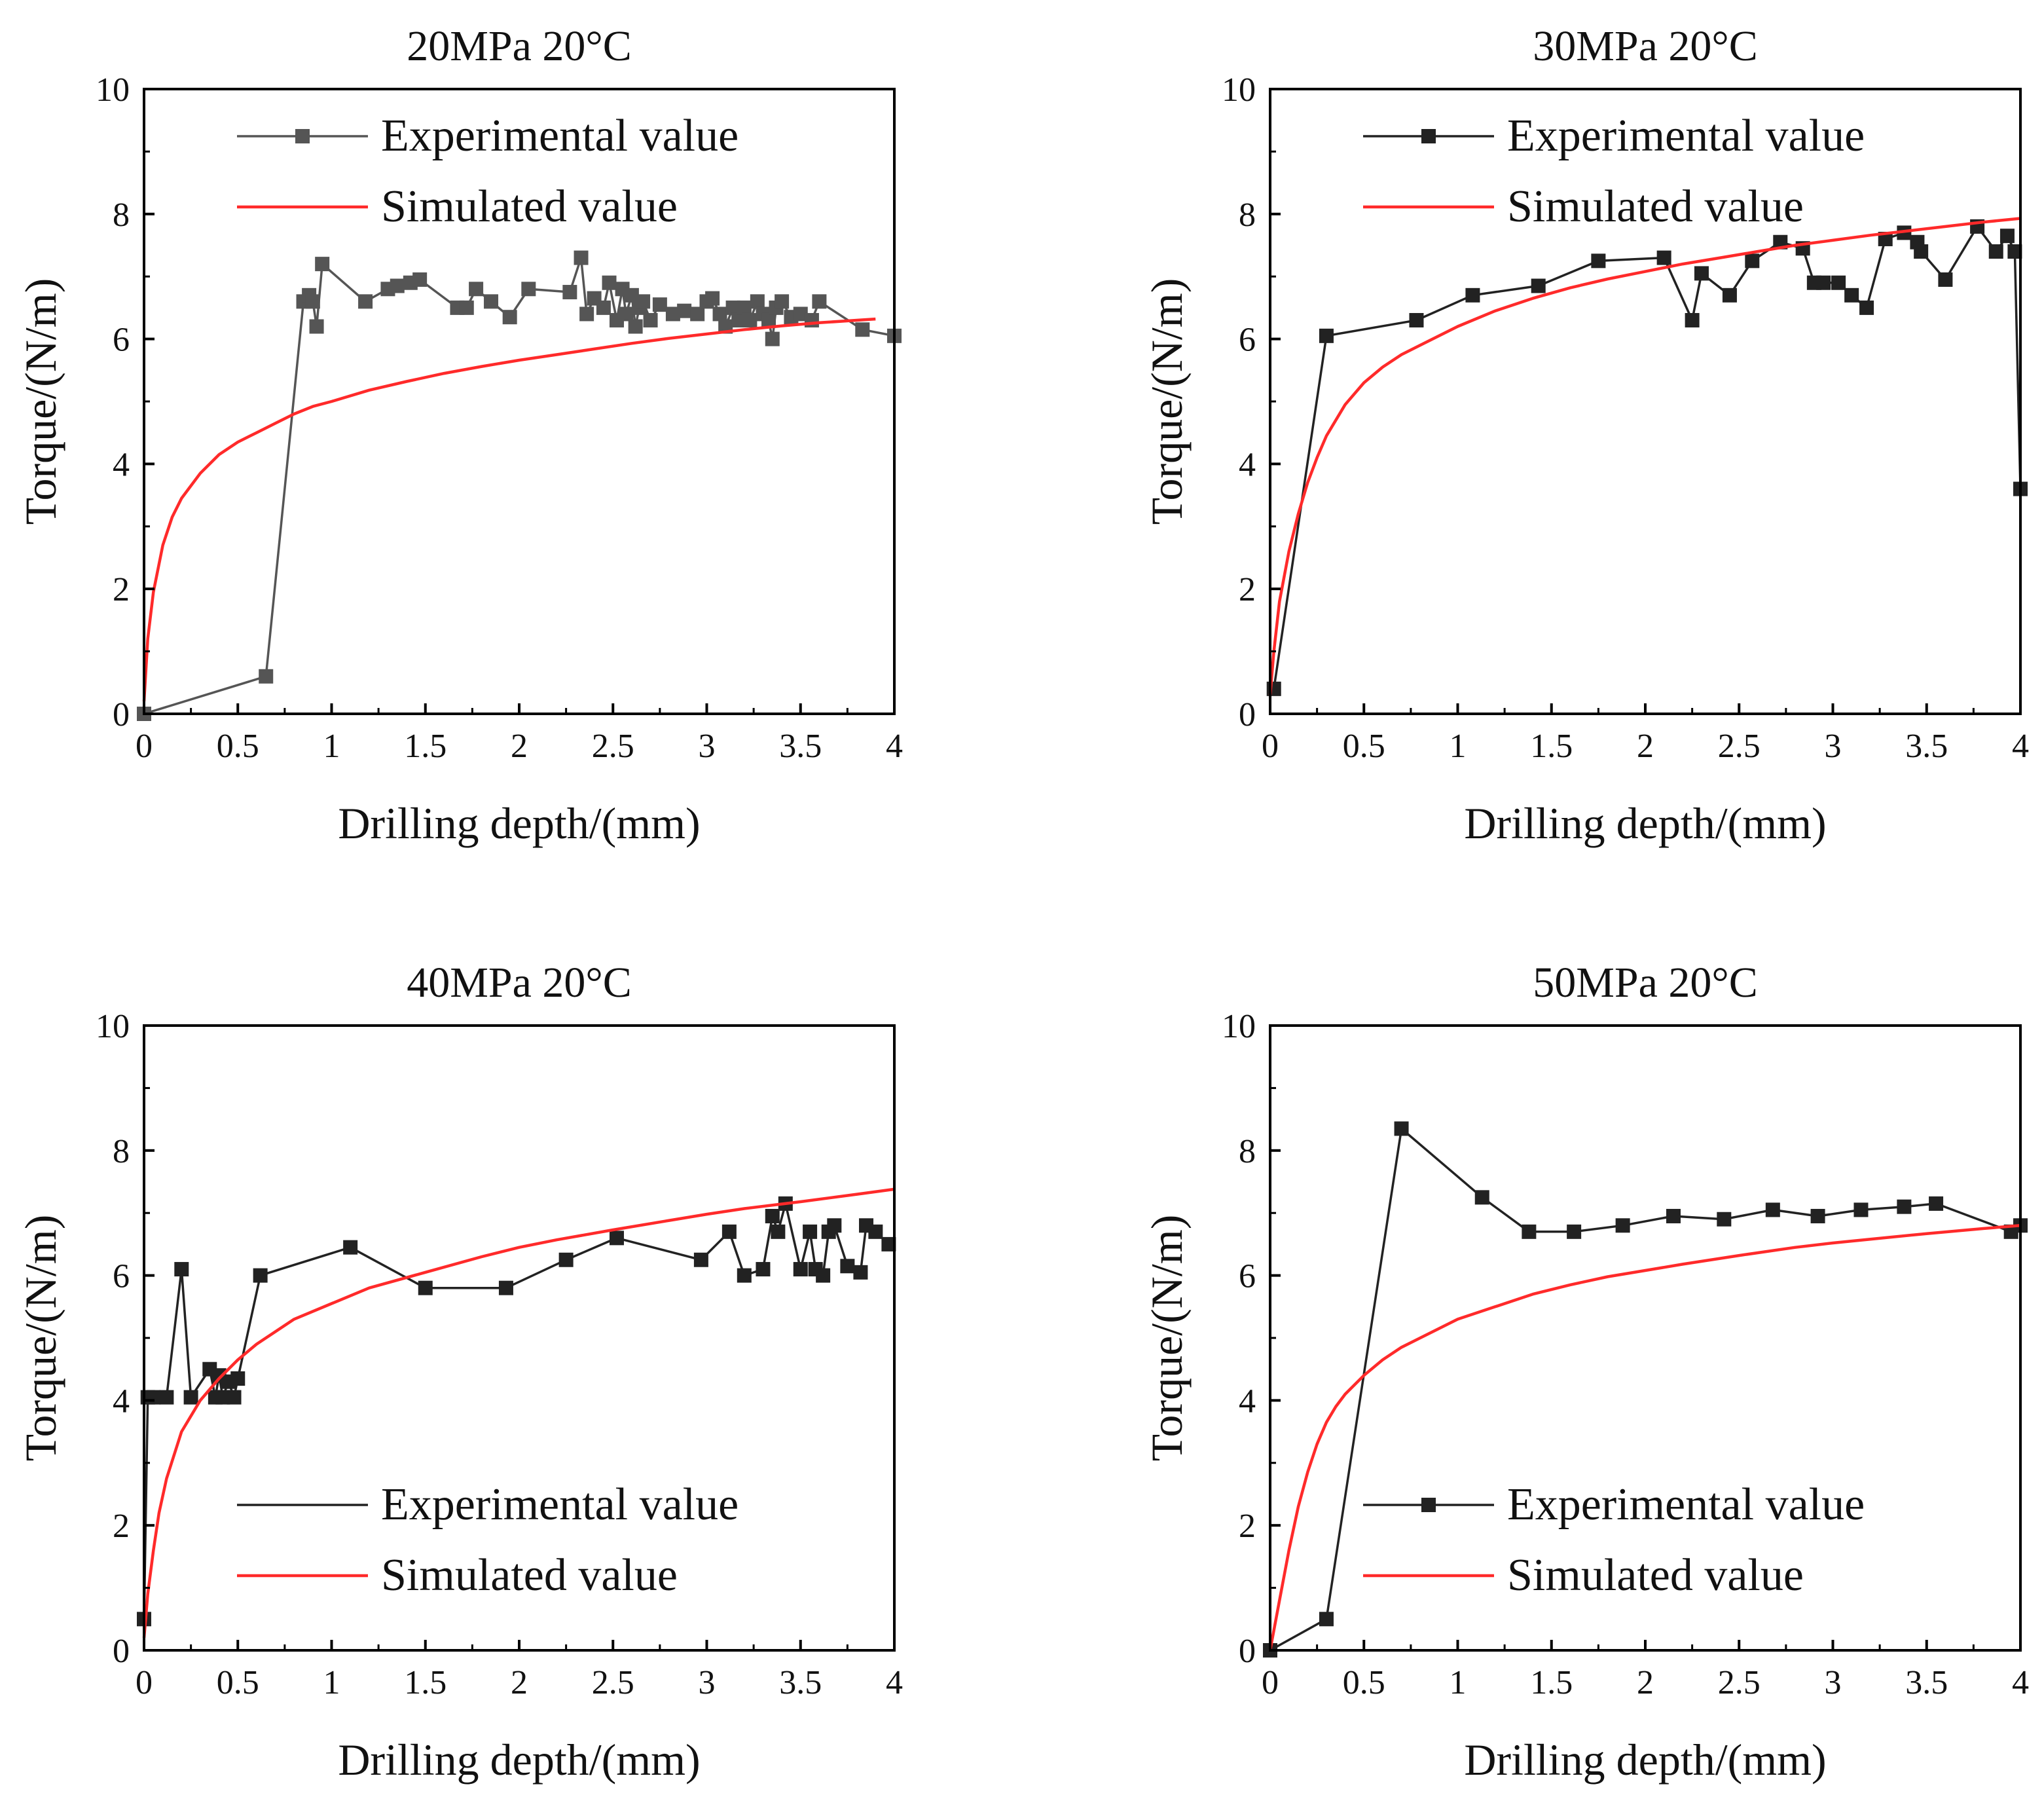 The height and width of the screenshot is (1816, 2044). I want to click on legend-entry-2: Simulated value, so click(1584, 1575).